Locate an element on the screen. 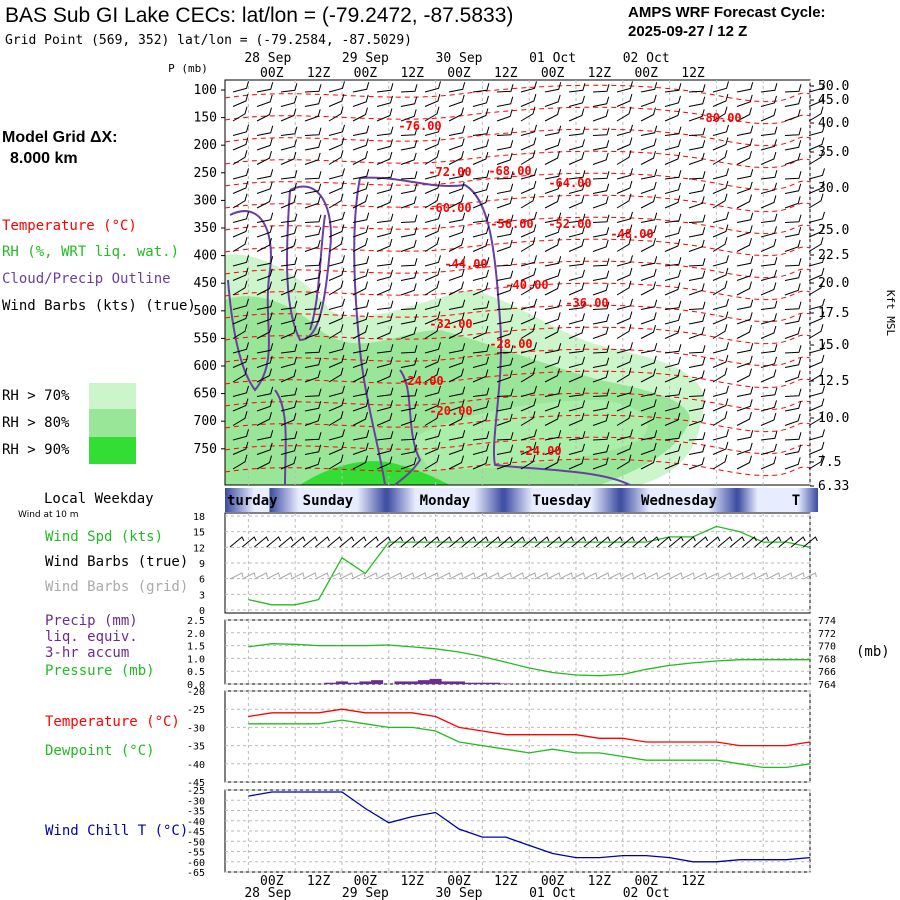 This screenshot has height=900, width=900. top-hour-label: 00Z is located at coordinates (272, 73).